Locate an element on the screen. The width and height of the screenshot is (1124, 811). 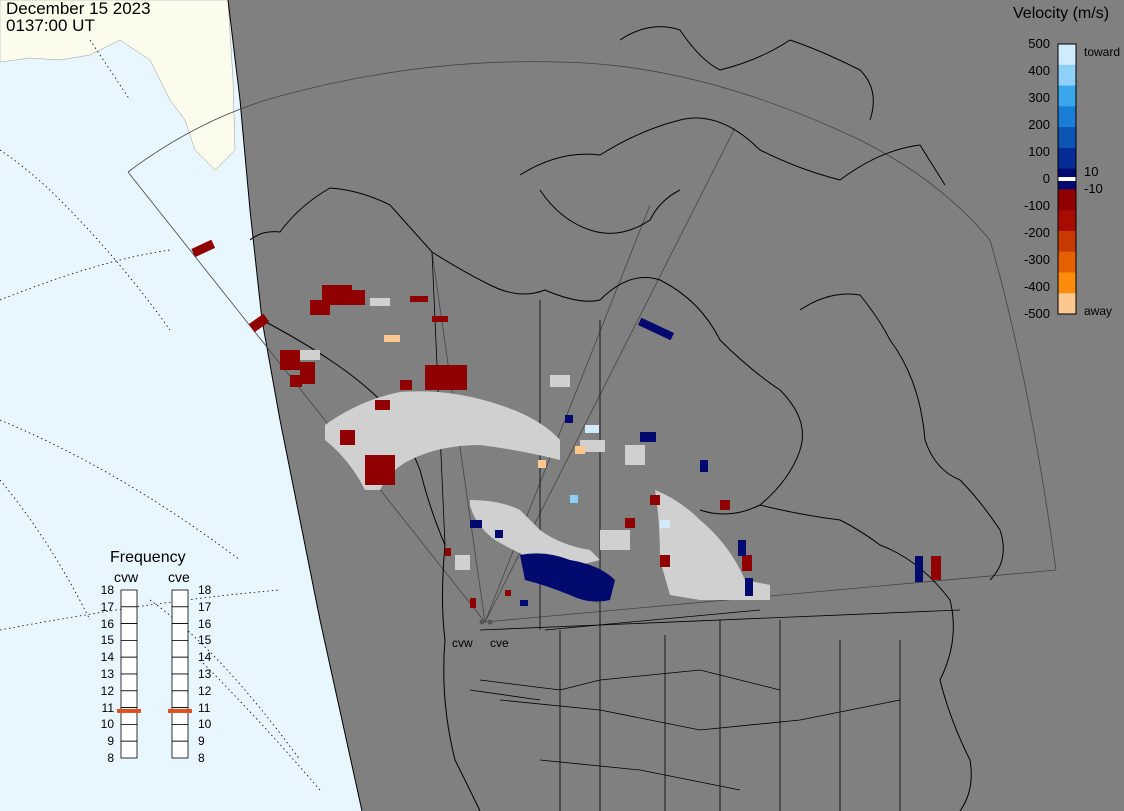
frequency-tick-cvw: 10 is located at coordinates (107, 724).